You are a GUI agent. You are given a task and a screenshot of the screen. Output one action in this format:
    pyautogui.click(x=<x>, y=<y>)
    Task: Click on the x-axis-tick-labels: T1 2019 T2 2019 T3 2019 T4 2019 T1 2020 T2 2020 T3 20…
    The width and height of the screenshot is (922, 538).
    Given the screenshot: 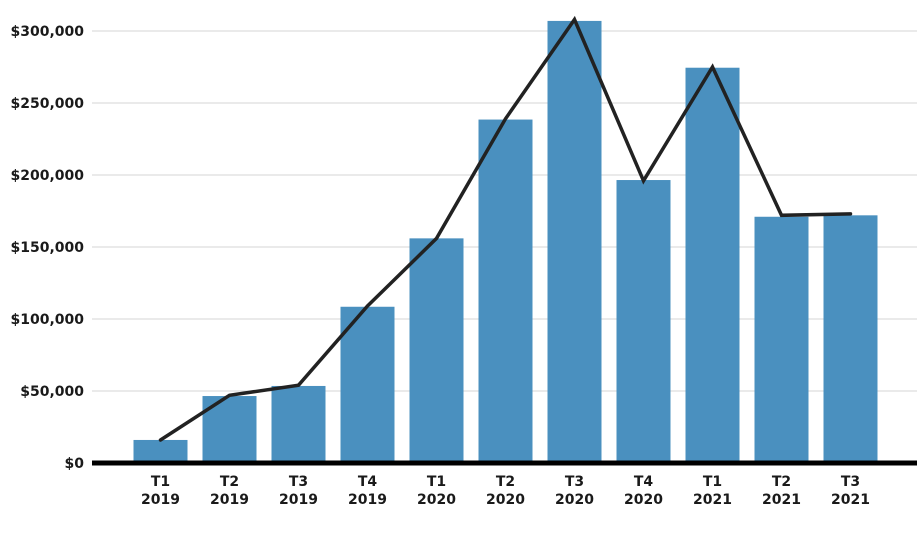 What is the action you would take?
    pyautogui.click(x=505, y=491)
    